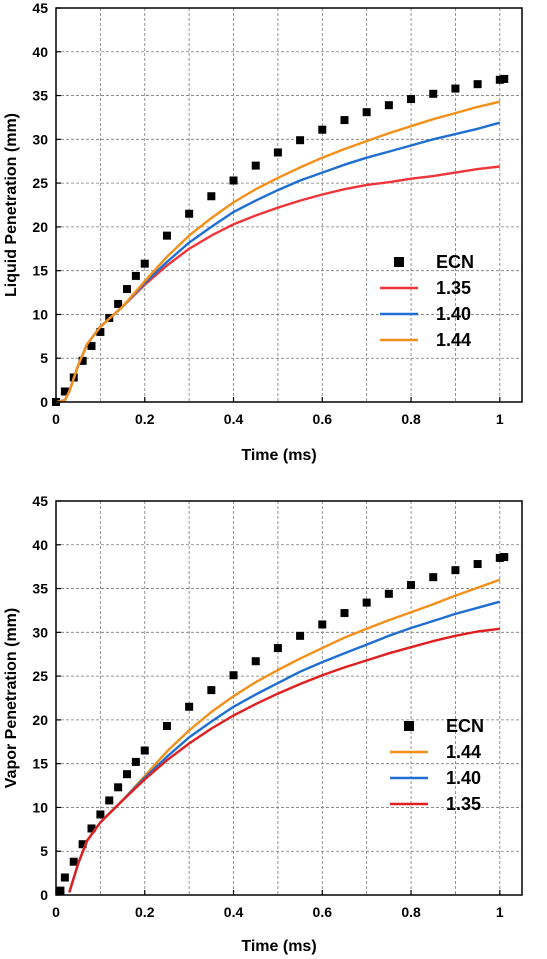 This screenshot has height=959, width=547. I want to click on y-axis-title: Vapor Penetration (mm), so click(11, 698).